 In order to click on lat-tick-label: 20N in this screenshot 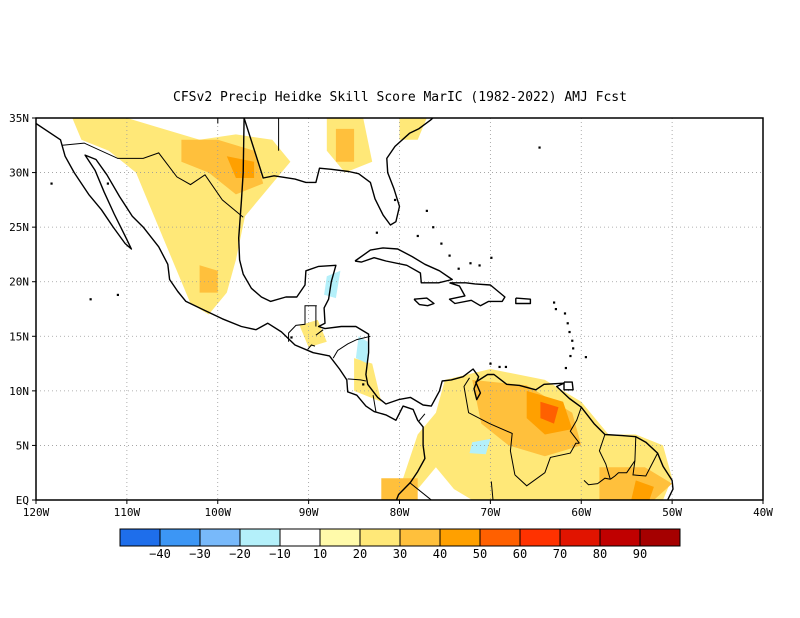, I will do `click(19, 282)`.